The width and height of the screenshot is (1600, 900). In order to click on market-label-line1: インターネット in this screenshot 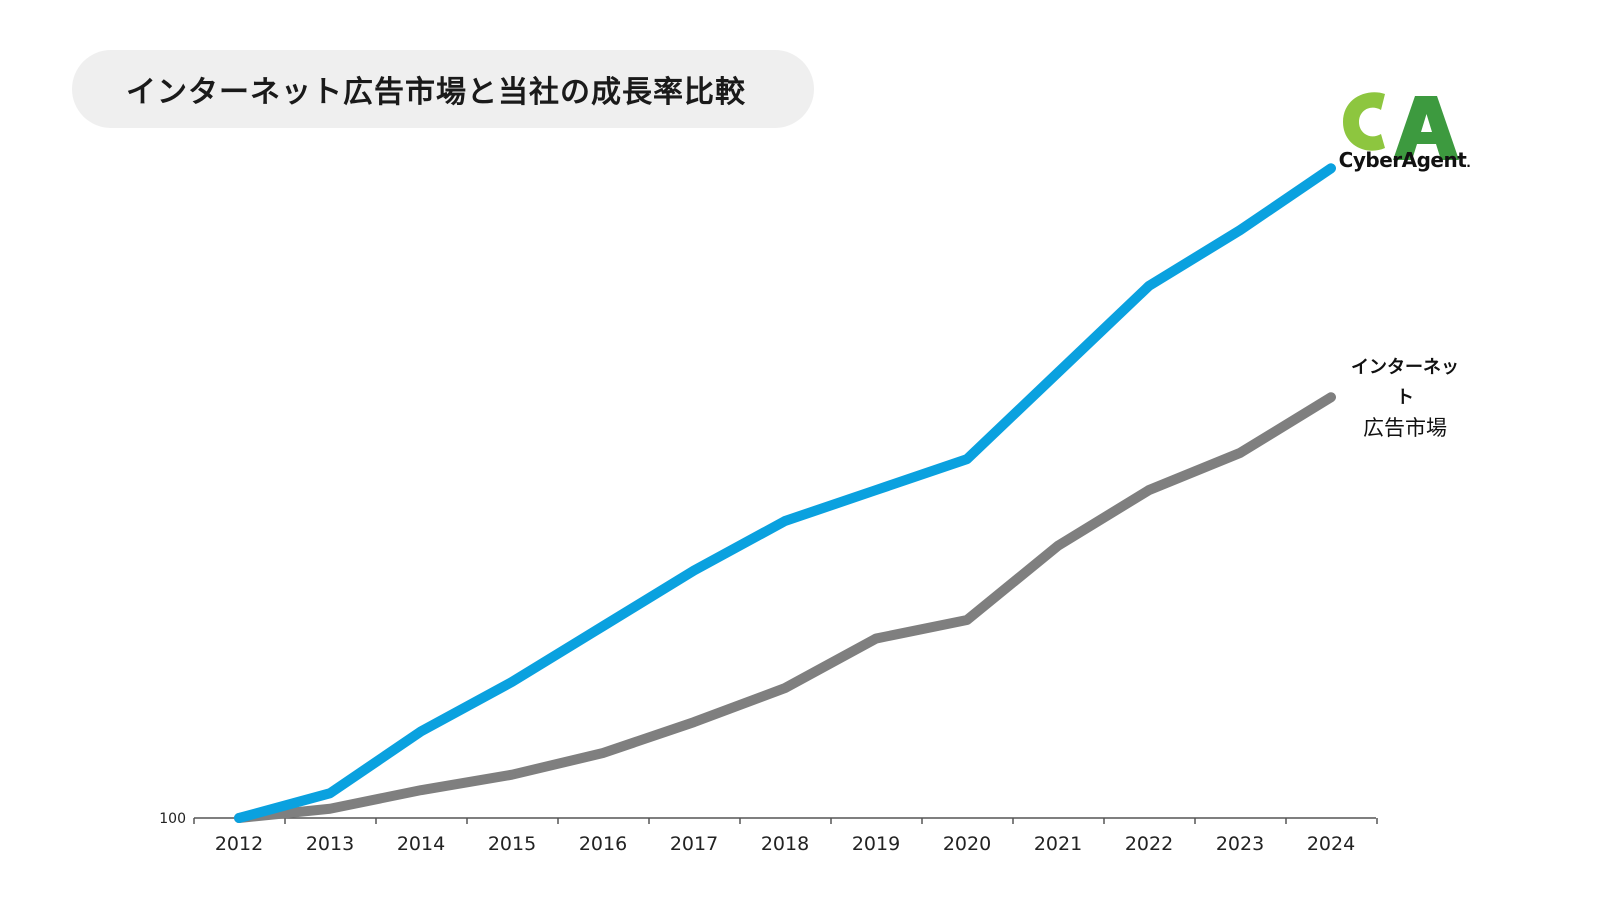, I will do `click(1405, 382)`.